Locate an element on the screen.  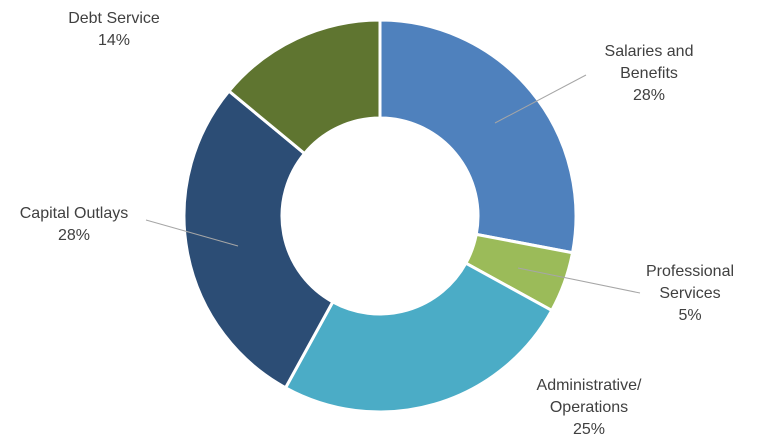
slice-label-line: 25% is located at coordinates (589, 429).